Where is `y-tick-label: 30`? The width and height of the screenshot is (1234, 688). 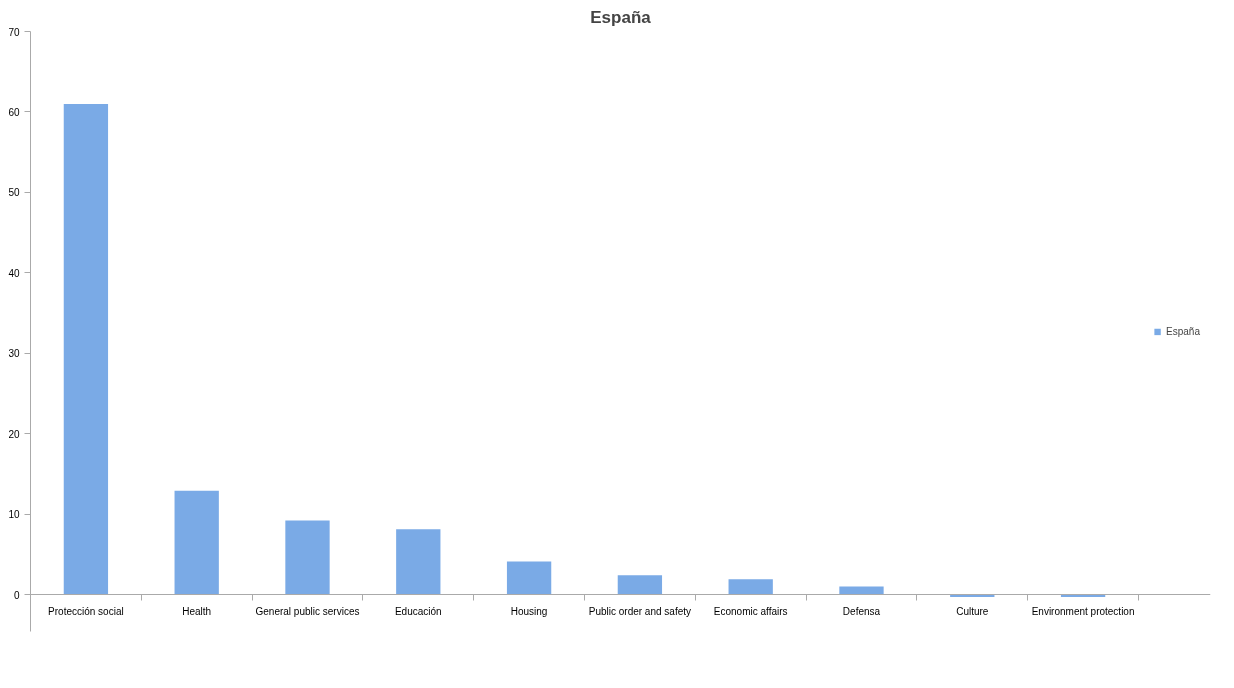
y-tick-label: 30 is located at coordinates (14, 354).